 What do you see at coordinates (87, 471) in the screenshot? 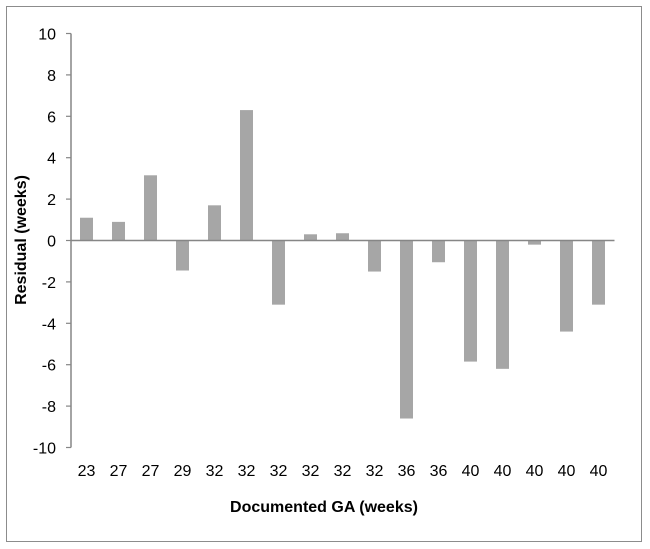
I see `x-tick-label: 23` at bounding box center [87, 471].